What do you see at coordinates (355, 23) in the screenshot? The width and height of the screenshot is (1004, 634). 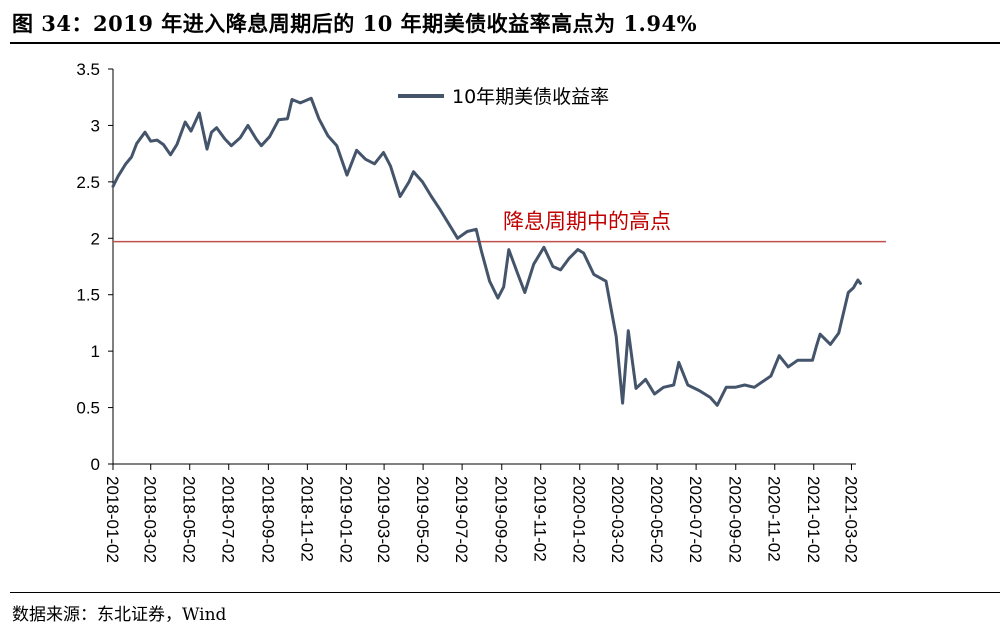 I see `figure-title: 图 34：2019 年进入降息周期后的 10 年期美债收益率高点为 1.94%` at bounding box center [355, 23].